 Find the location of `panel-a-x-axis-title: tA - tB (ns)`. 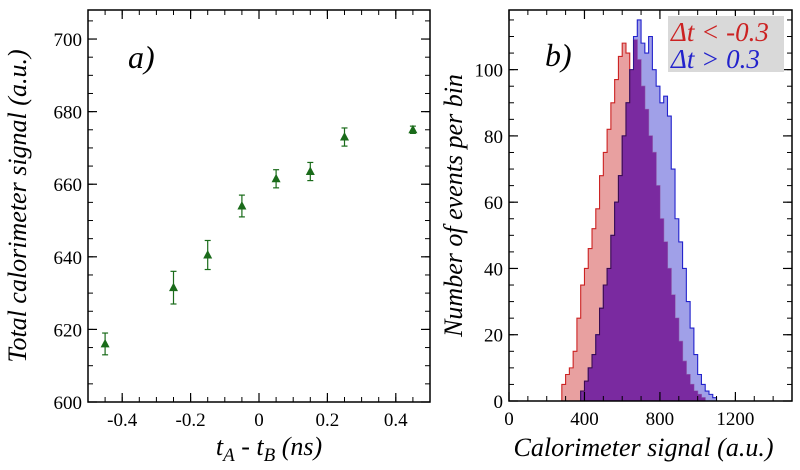

panel-a-x-axis-title: tA - tB (ns) is located at coordinates (269, 449).